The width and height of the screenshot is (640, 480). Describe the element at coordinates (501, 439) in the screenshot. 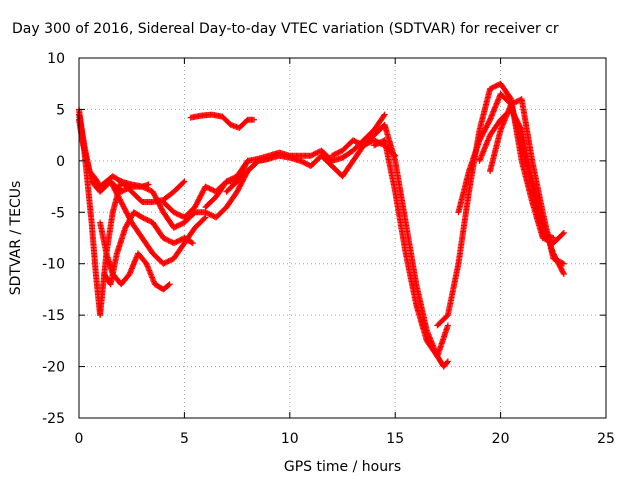

I see `x-tick-label: 20` at that location.